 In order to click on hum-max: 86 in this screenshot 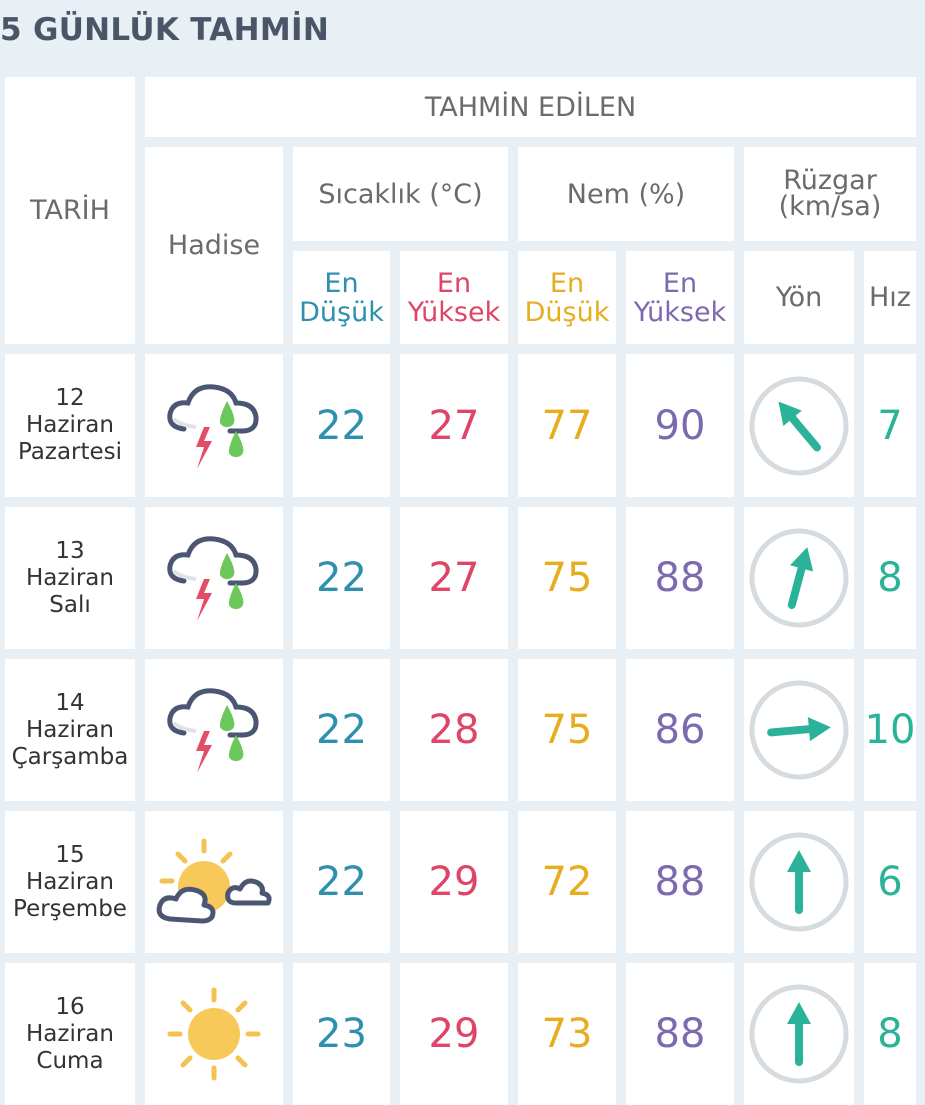, I will do `click(680, 730)`.